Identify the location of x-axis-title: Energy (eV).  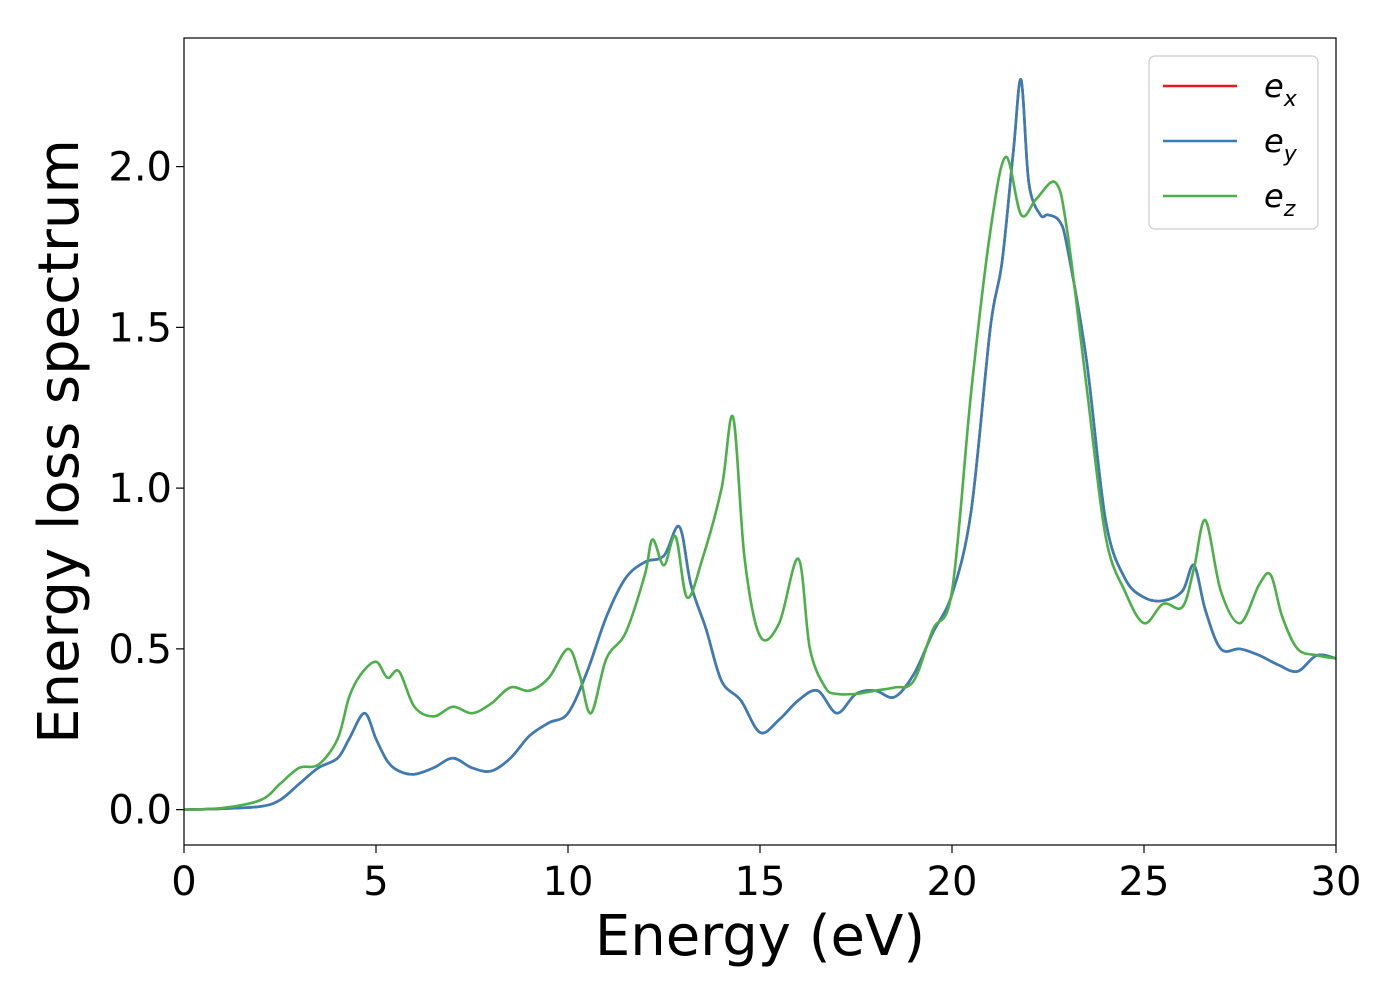
(760, 936).